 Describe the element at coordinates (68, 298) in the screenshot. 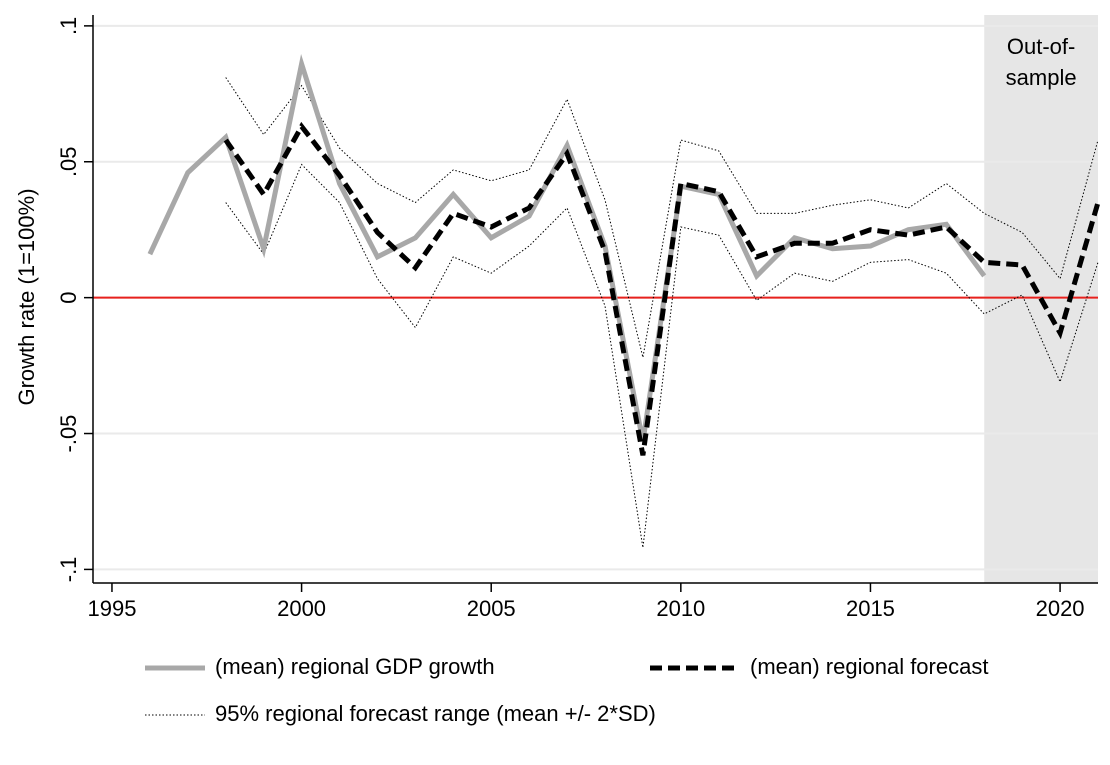

I see `y-tick-label: 0` at that location.